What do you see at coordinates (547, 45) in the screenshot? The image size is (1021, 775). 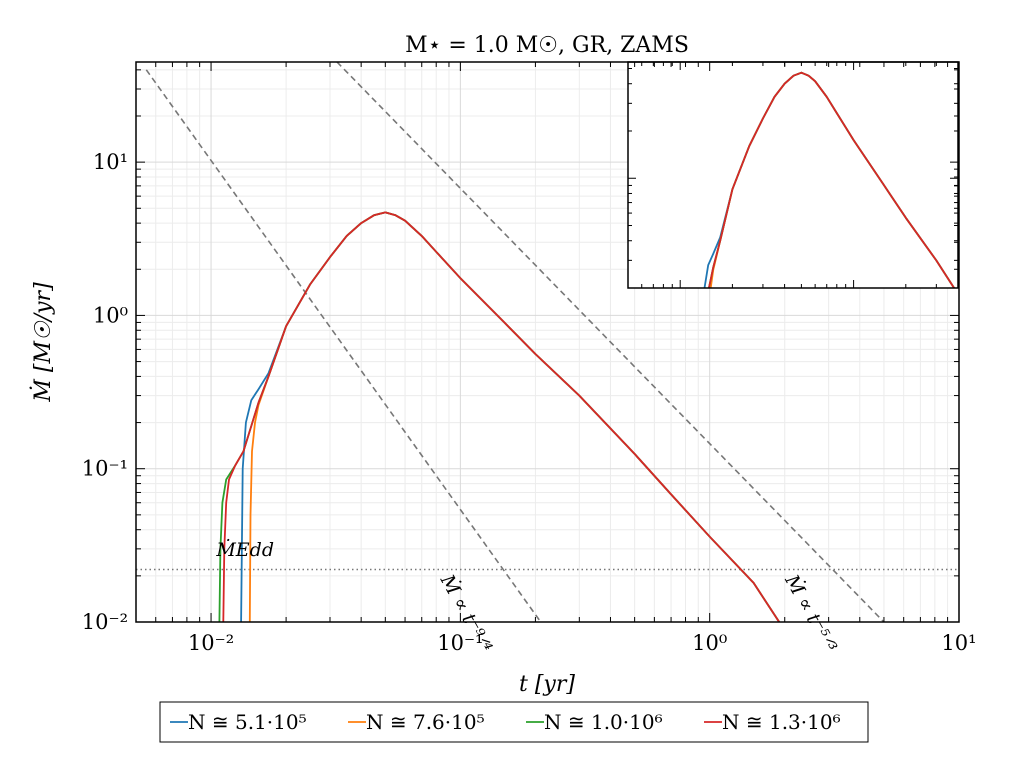 I see `chart-title: M⋆ = 1.0 M☉, GR, ZAMS` at bounding box center [547, 45].